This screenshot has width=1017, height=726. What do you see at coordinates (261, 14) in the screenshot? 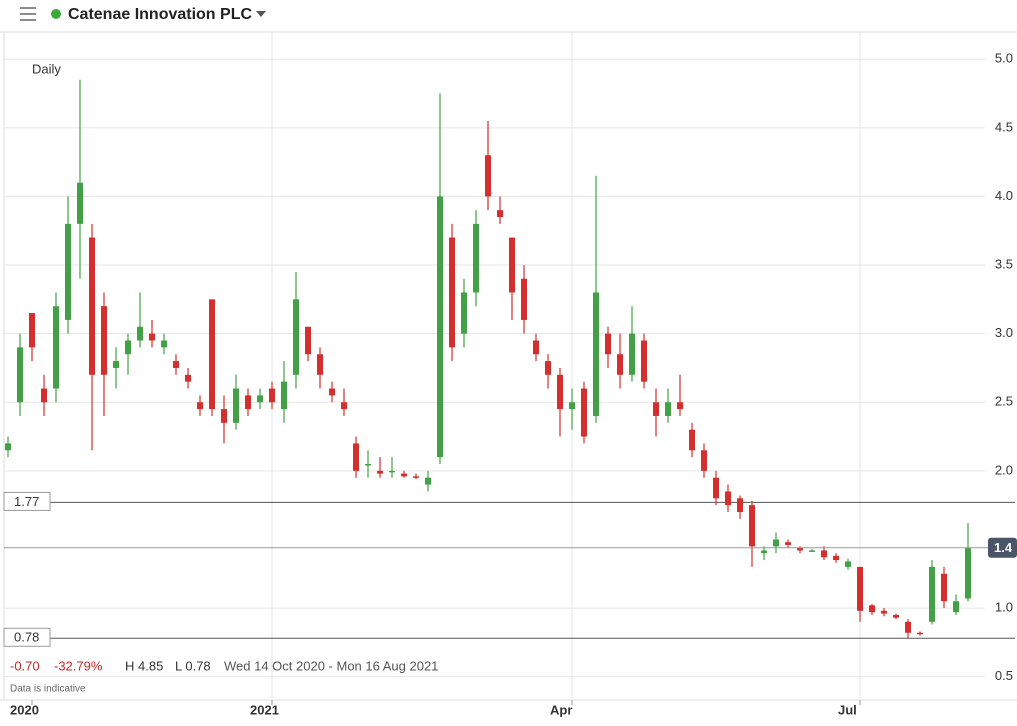
I see `dropdown-caret` at bounding box center [261, 14].